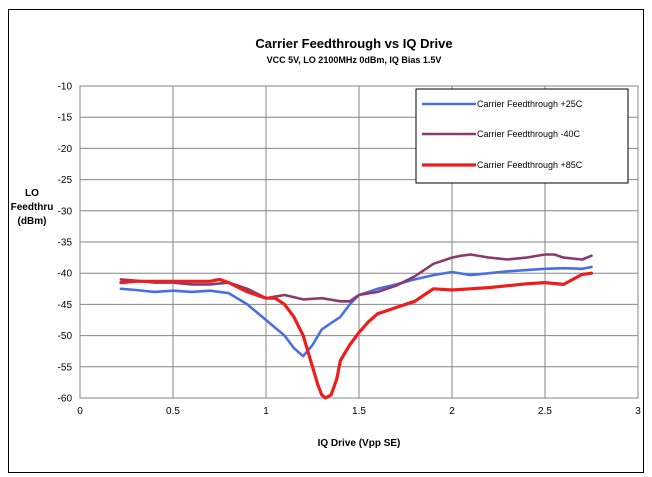 The height and width of the screenshot is (477, 652). Describe the element at coordinates (545, 411) in the screenshot. I see `x-tick-label: 2.5` at that location.